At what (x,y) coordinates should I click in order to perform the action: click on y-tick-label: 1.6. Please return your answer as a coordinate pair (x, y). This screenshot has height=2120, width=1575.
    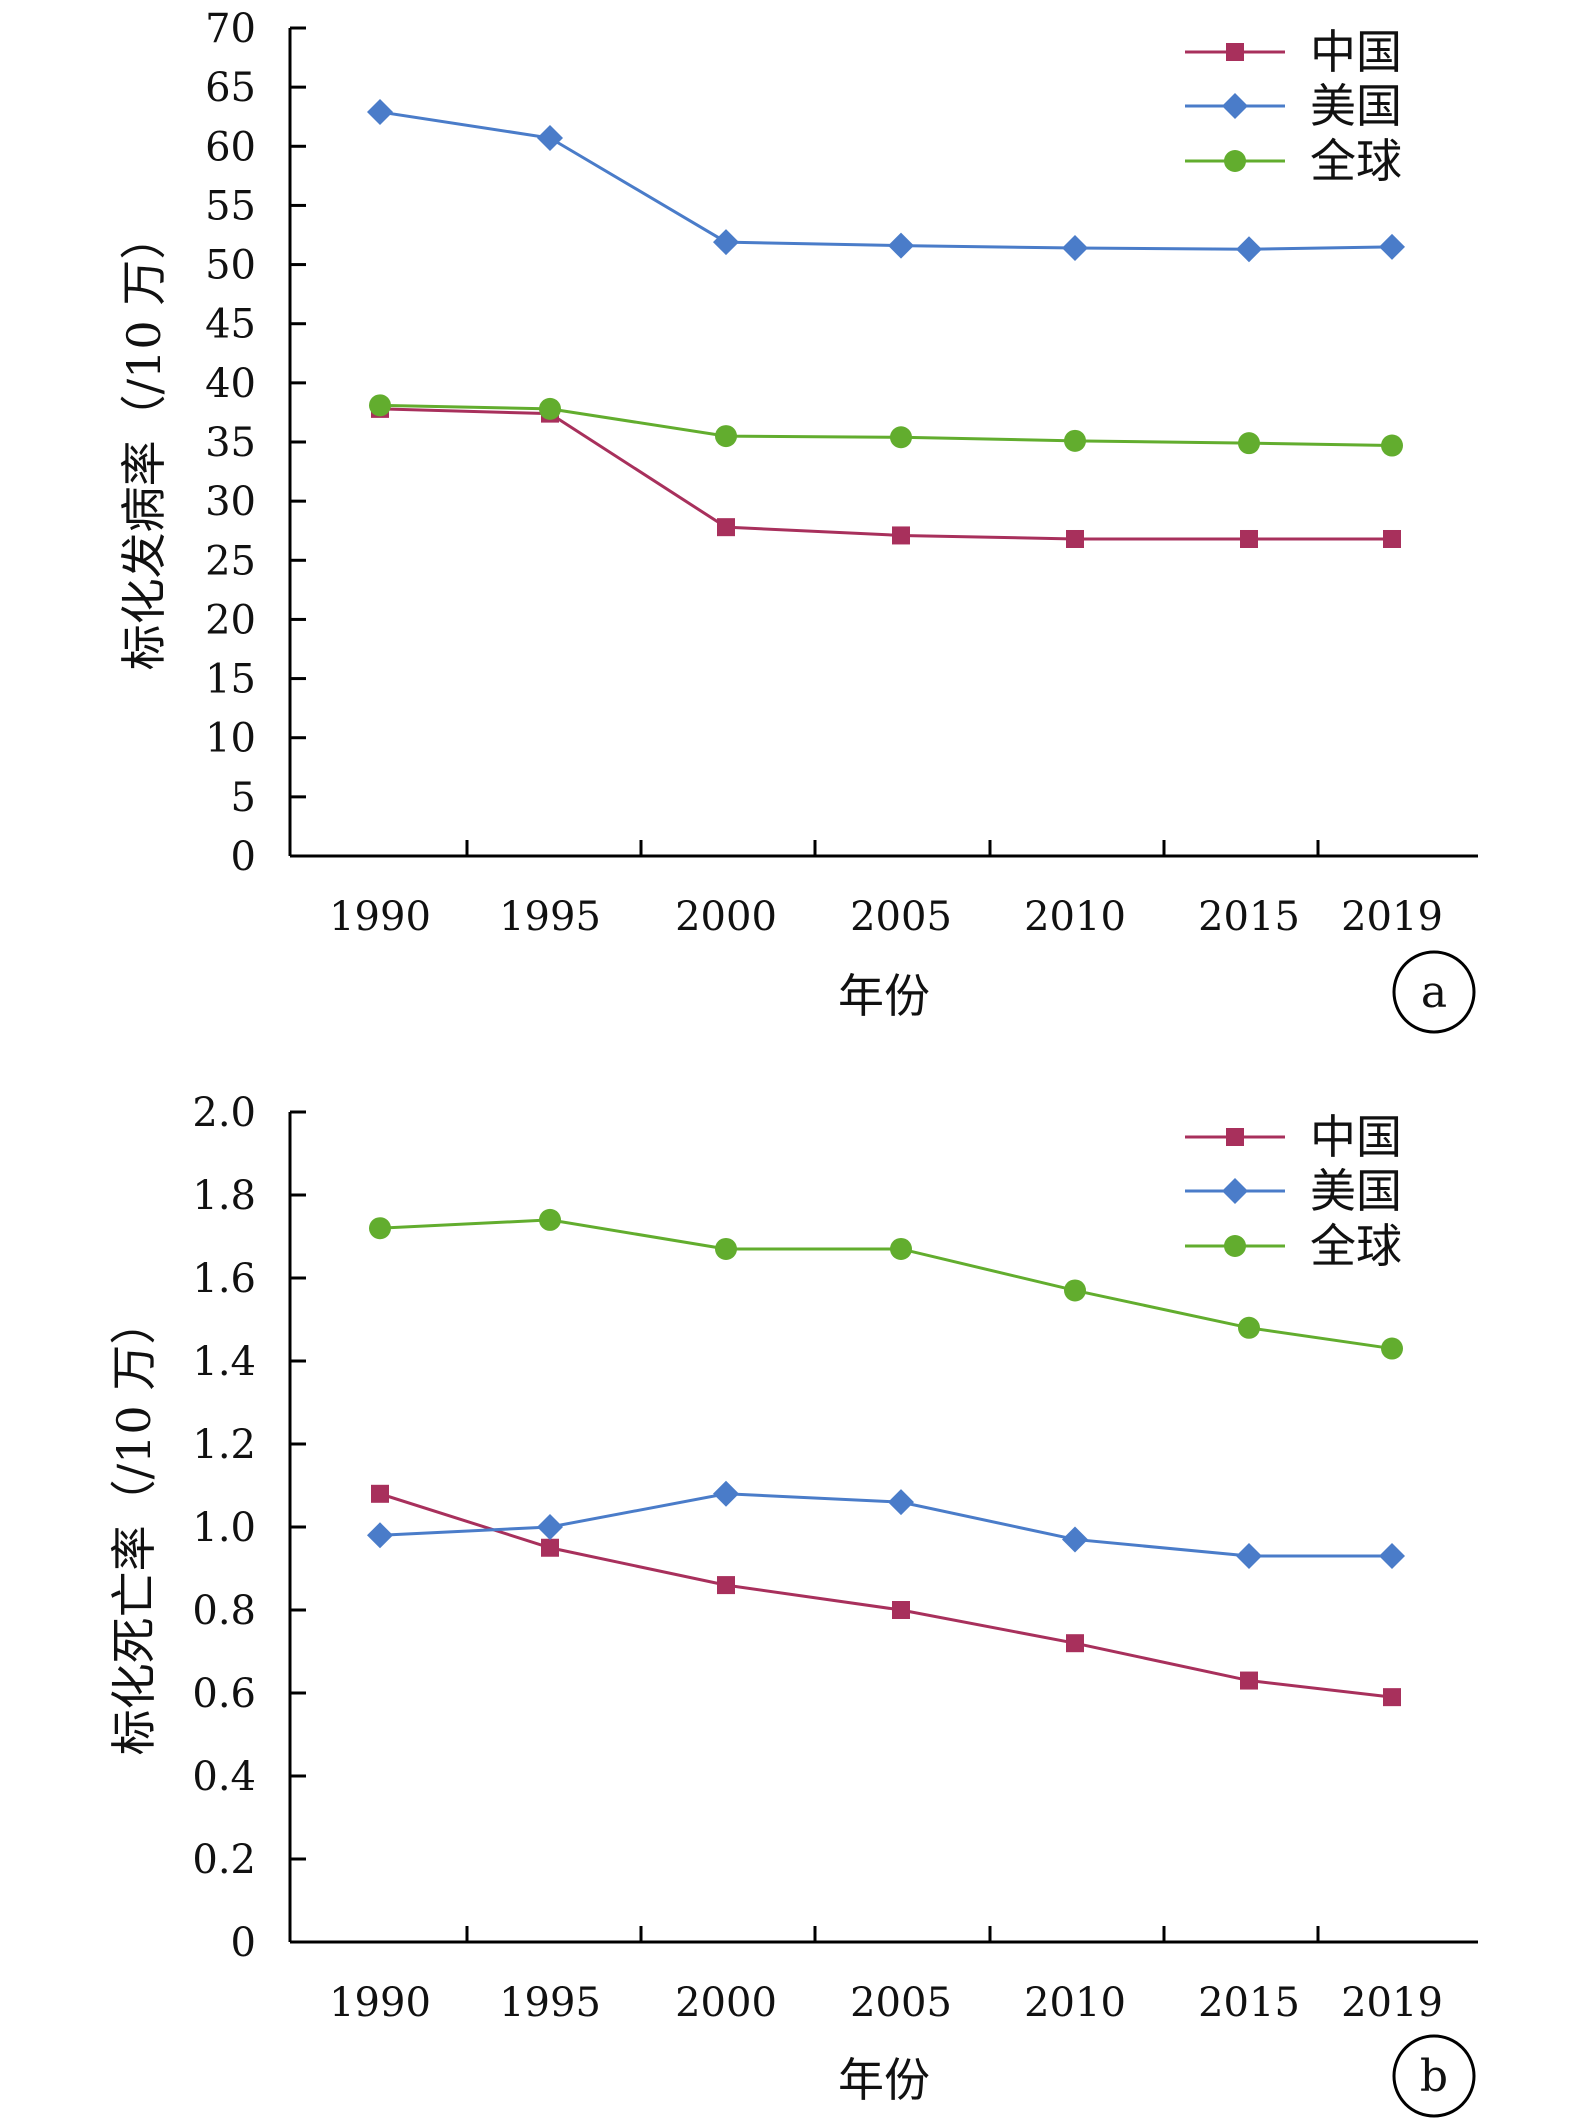
    Looking at the image, I should click on (224, 1279).